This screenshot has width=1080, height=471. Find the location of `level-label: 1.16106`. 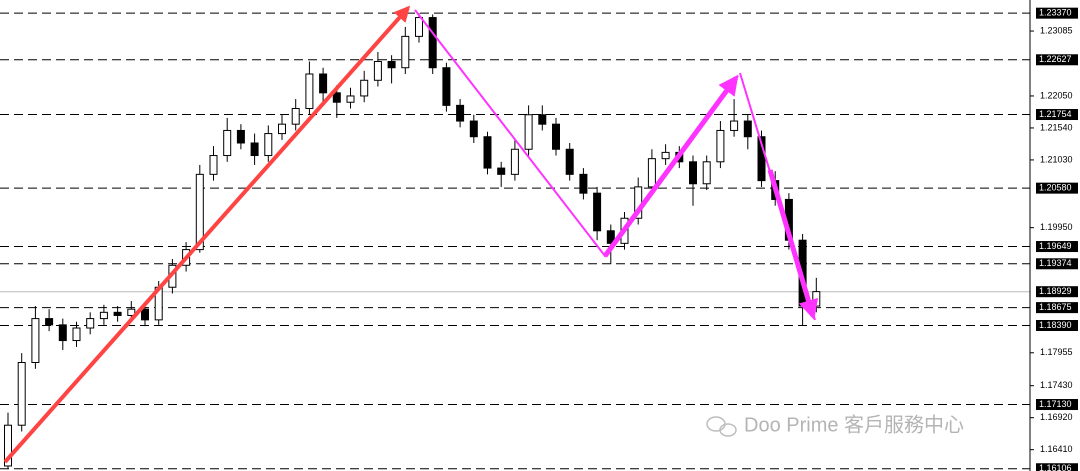

level-label: 1.16106 is located at coordinates (1055, 467).